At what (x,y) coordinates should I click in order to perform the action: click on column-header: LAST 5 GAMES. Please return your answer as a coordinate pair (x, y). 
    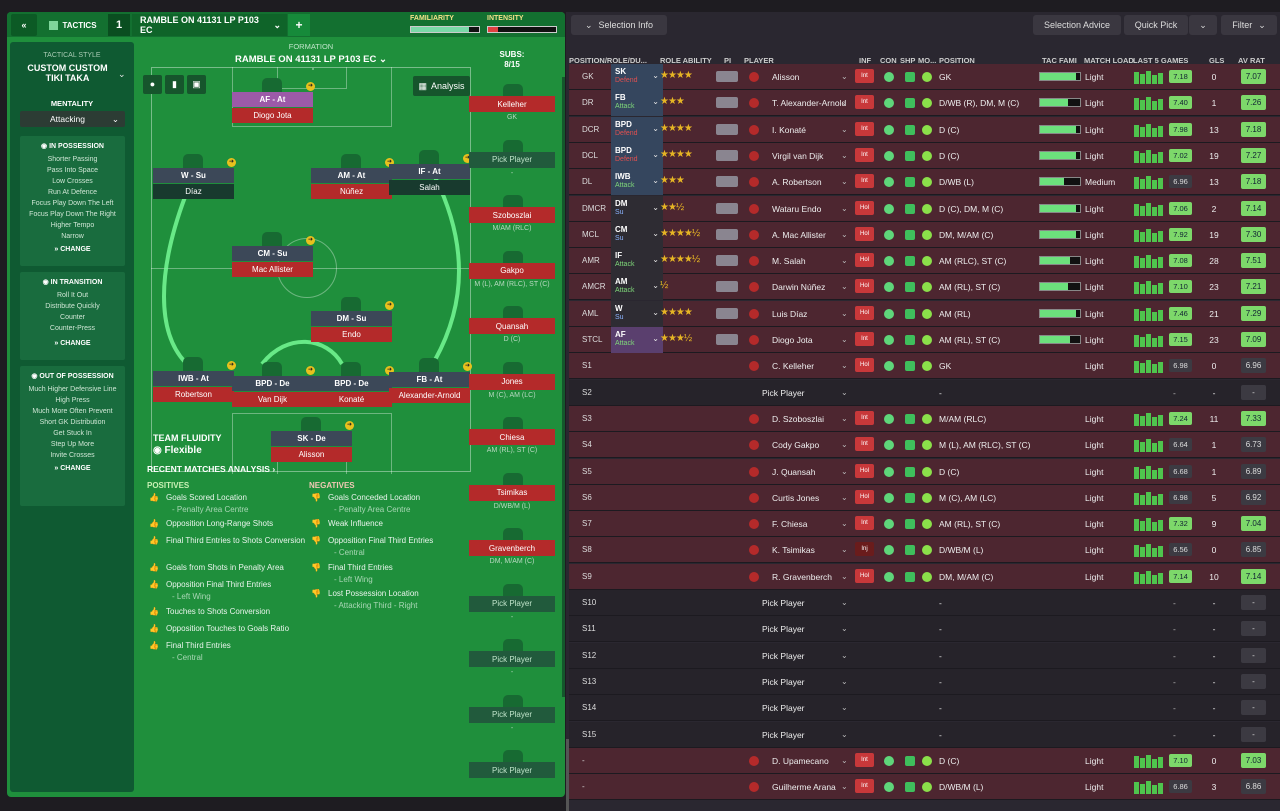
    Looking at the image, I should click on (1161, 60).